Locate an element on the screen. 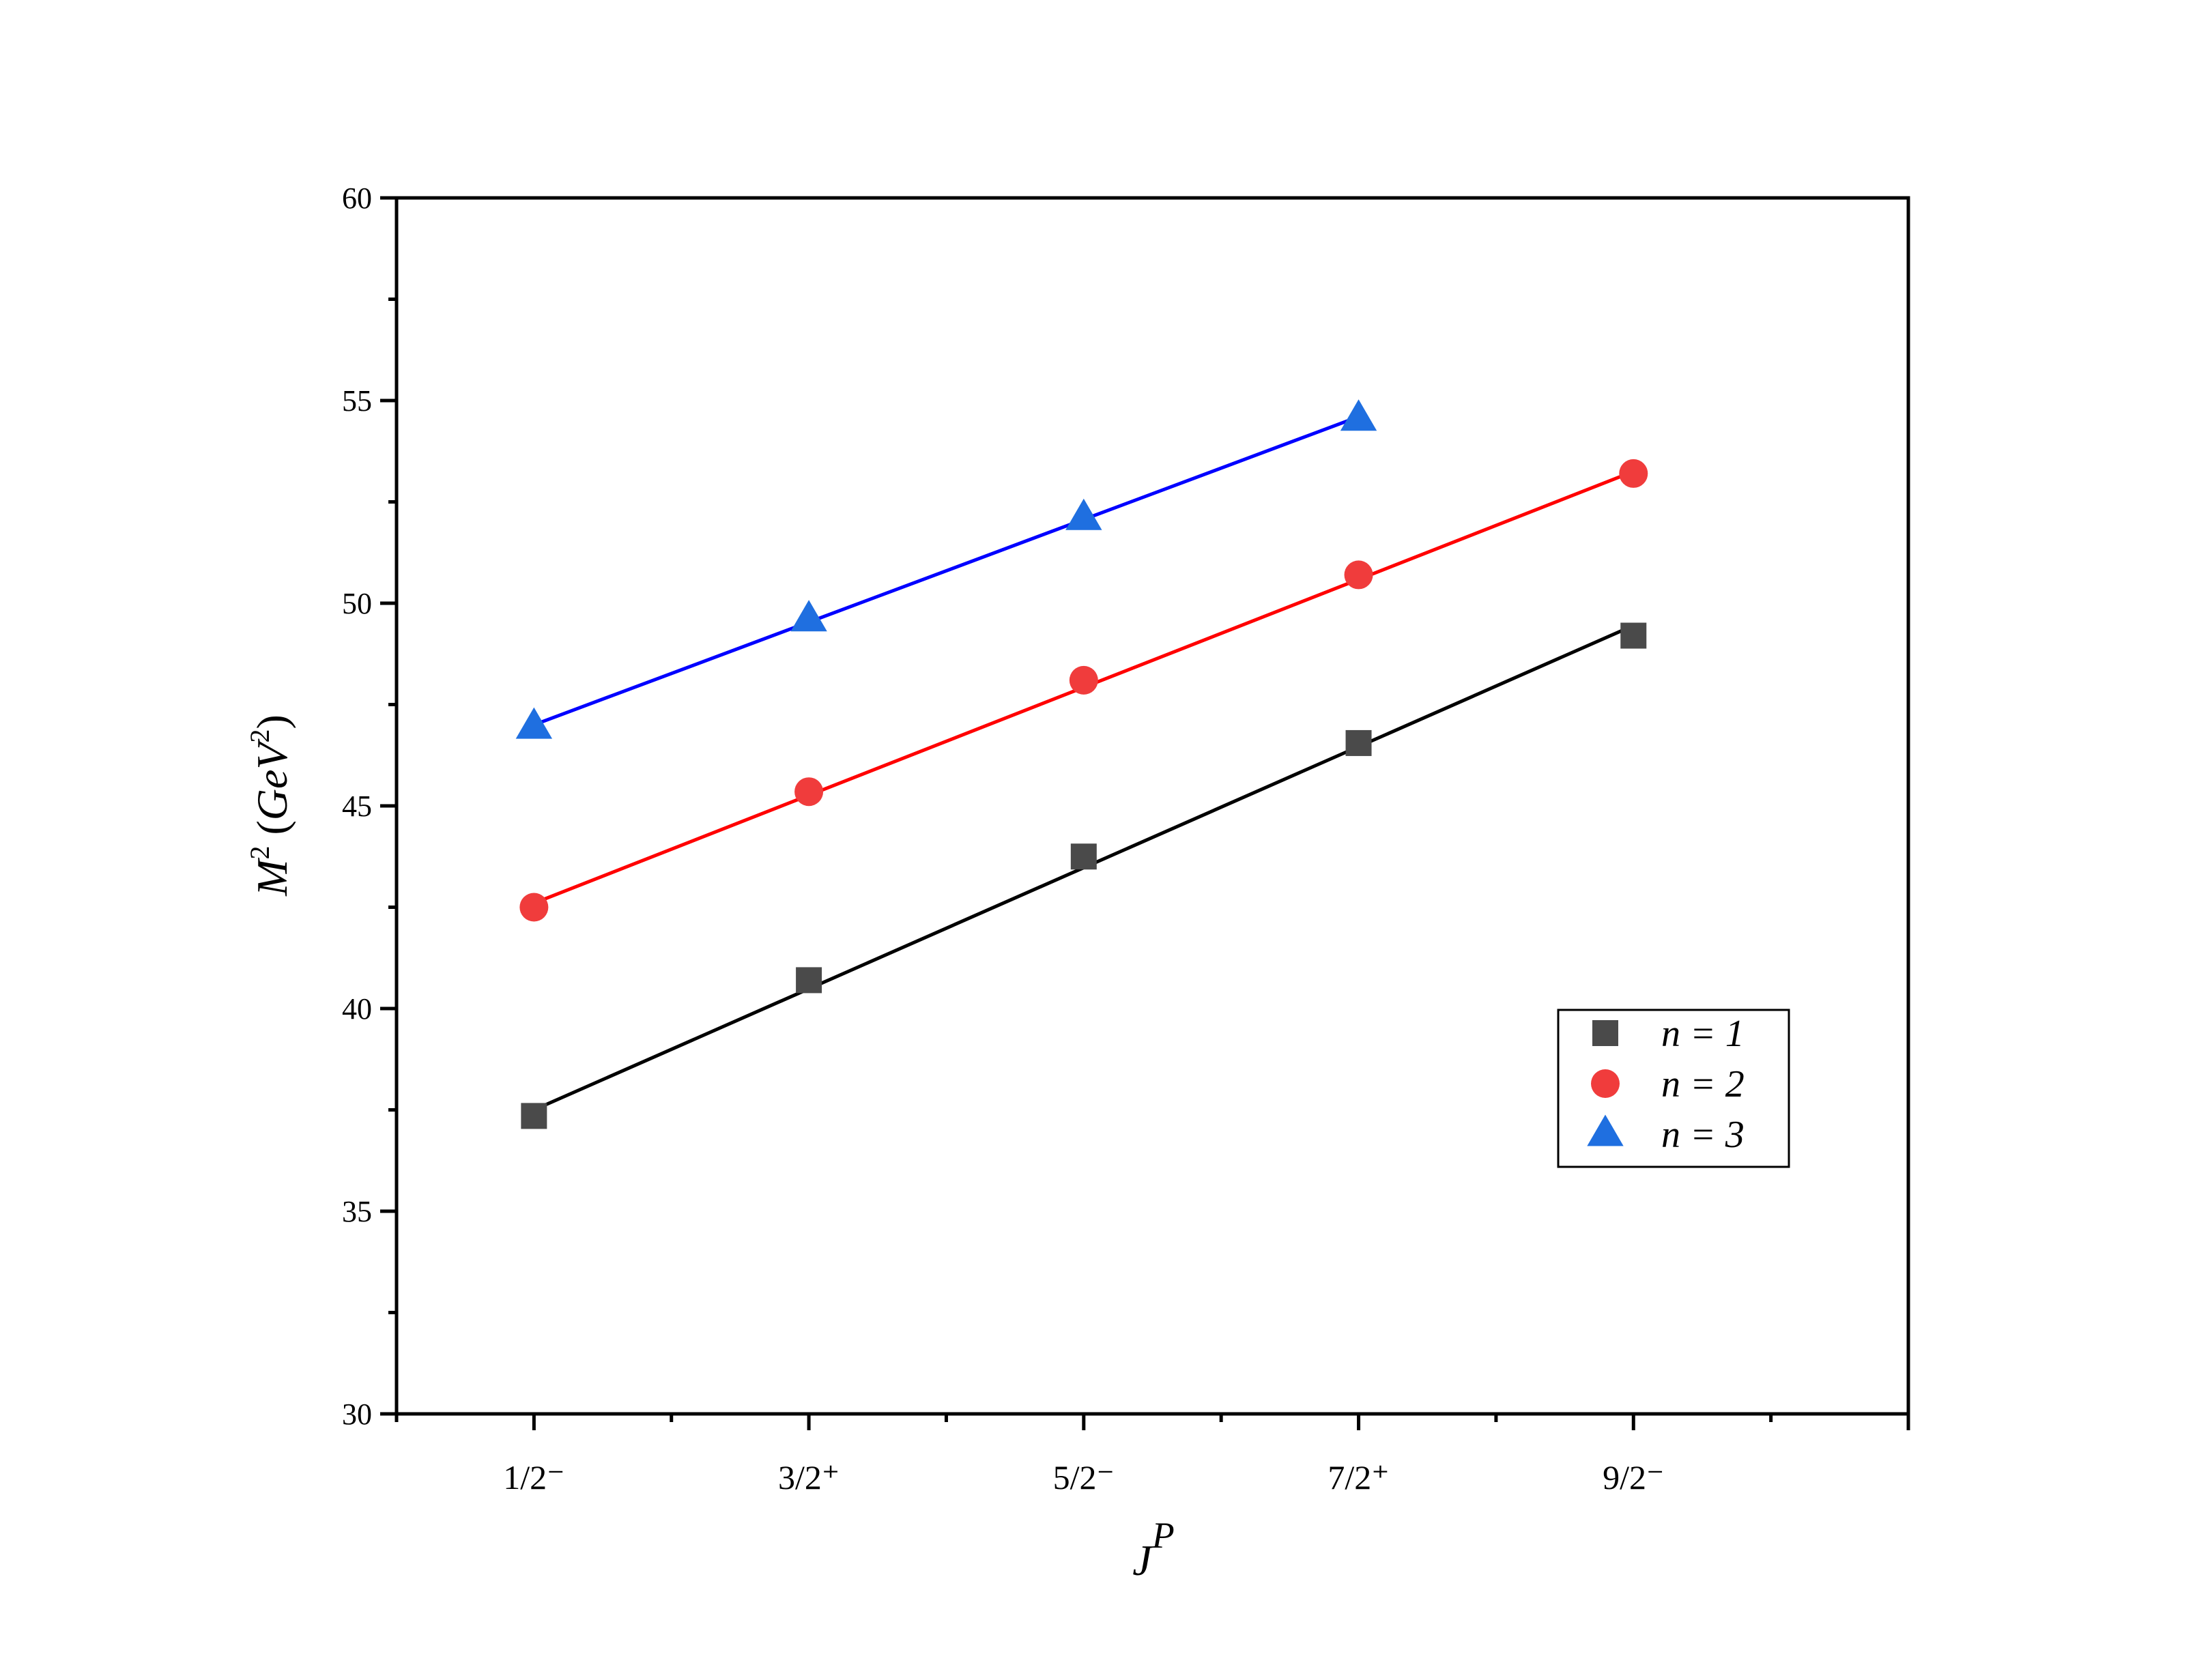  y-tick-label: 40 is located at coordinates (357, 1009).